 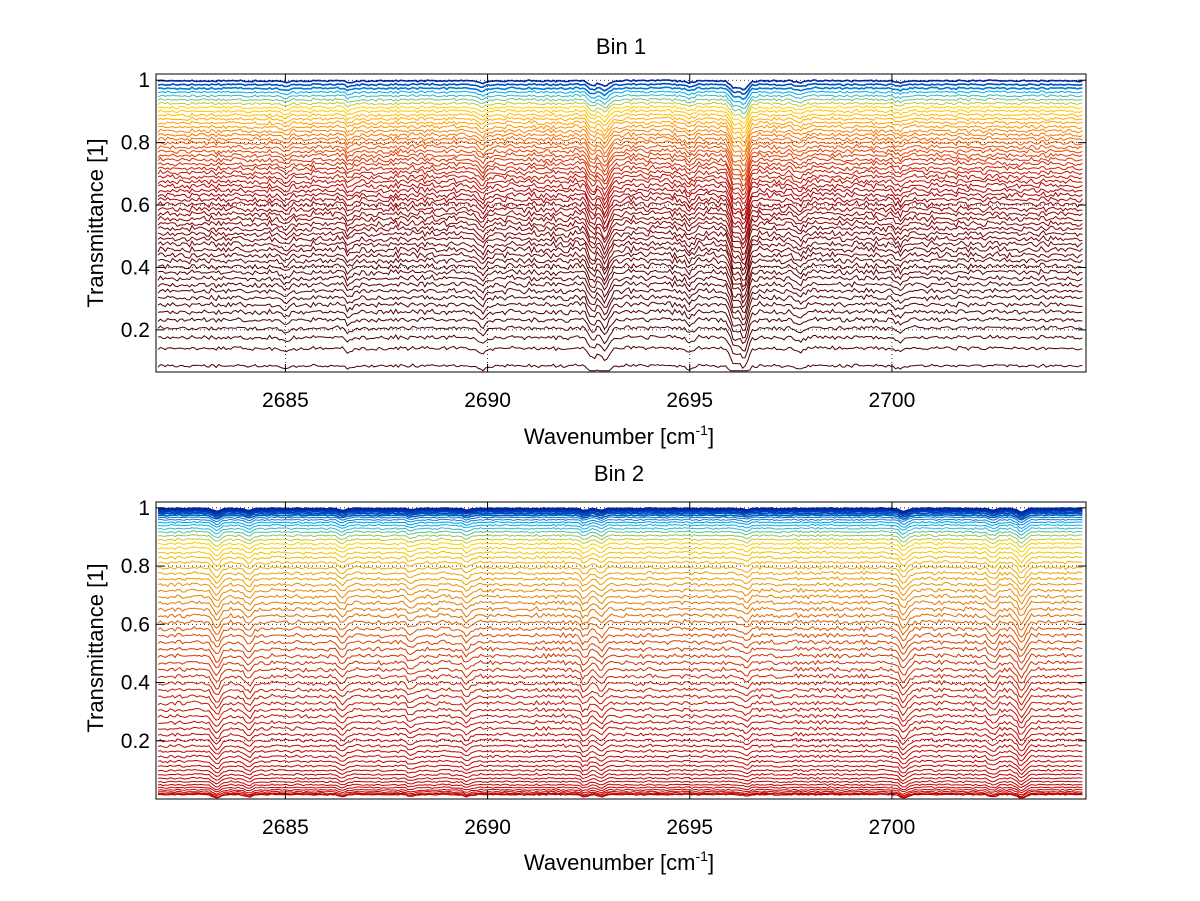 What do you see at coordinates (619, 861) in the screenshot?
I see `x-axis-label: Wavenumber [cm-1]` at bounding box center [619, 861].